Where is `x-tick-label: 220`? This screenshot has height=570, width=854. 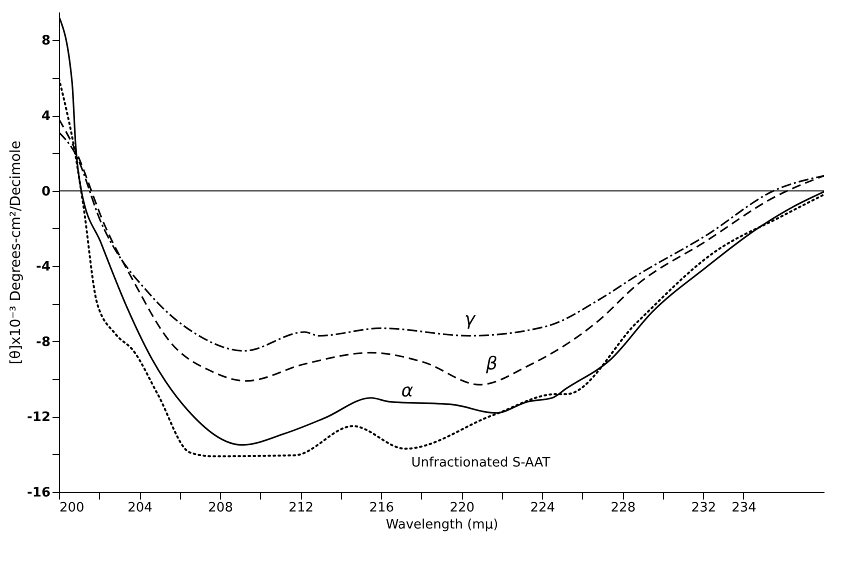
x-tick-label: 220 is located at coordinates (462, 508).